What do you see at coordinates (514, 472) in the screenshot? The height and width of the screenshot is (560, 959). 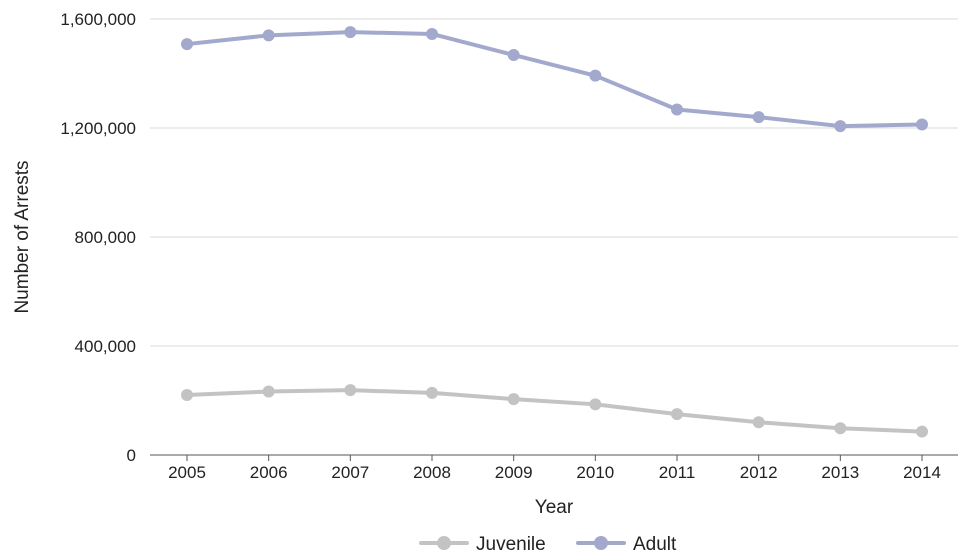 I see `x-tick-label: 2009` at bounding box center [514, 472].